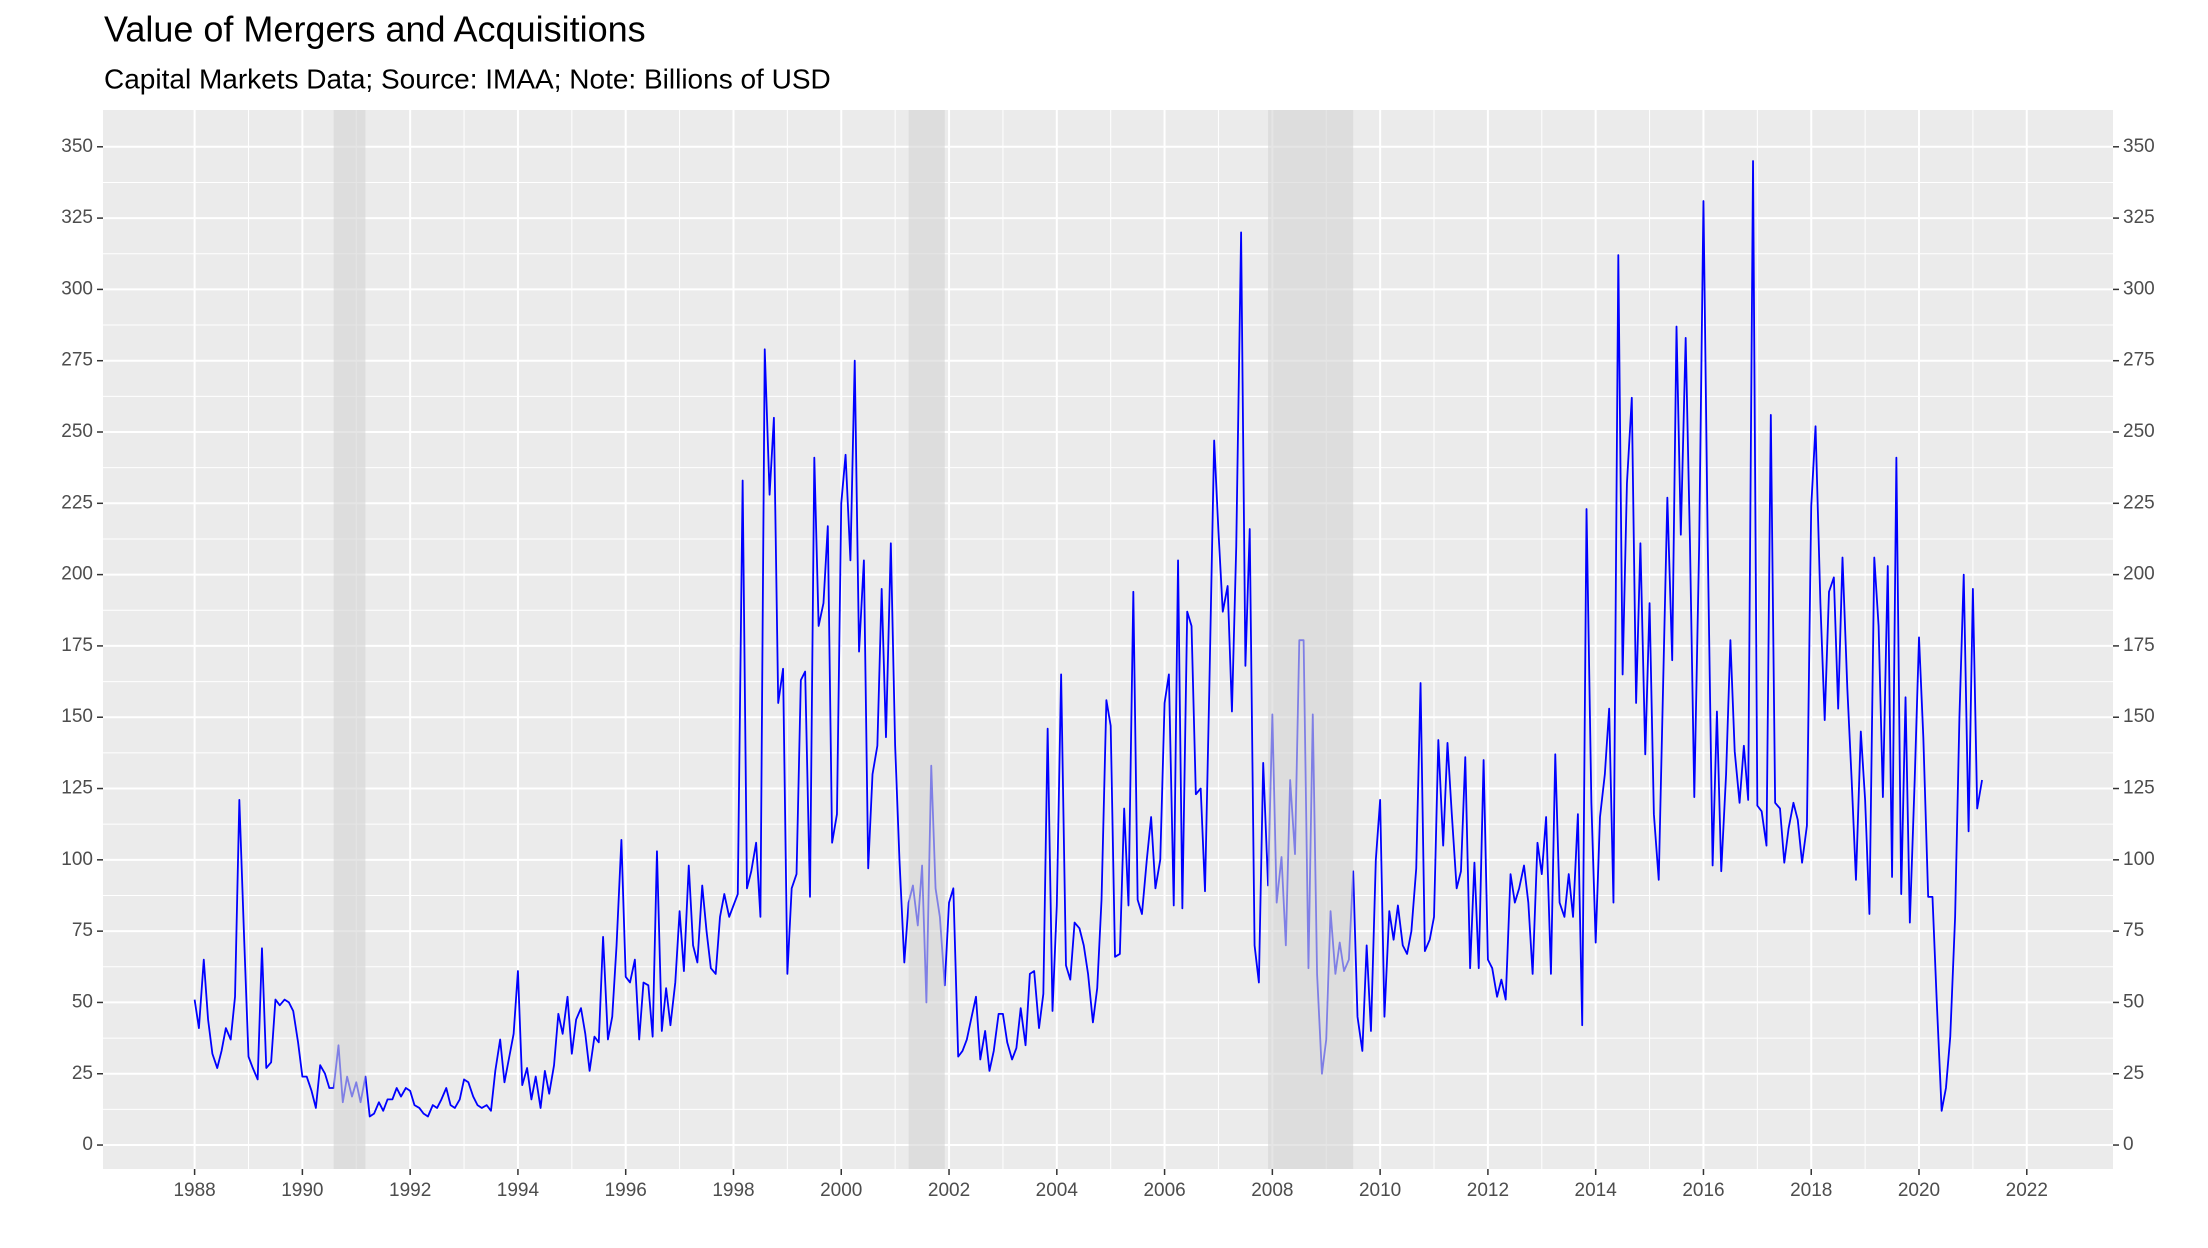  Describe the element at coordinates (1703, 1190) in the screenshot. I see `x-tick-label: 2016` at that location.